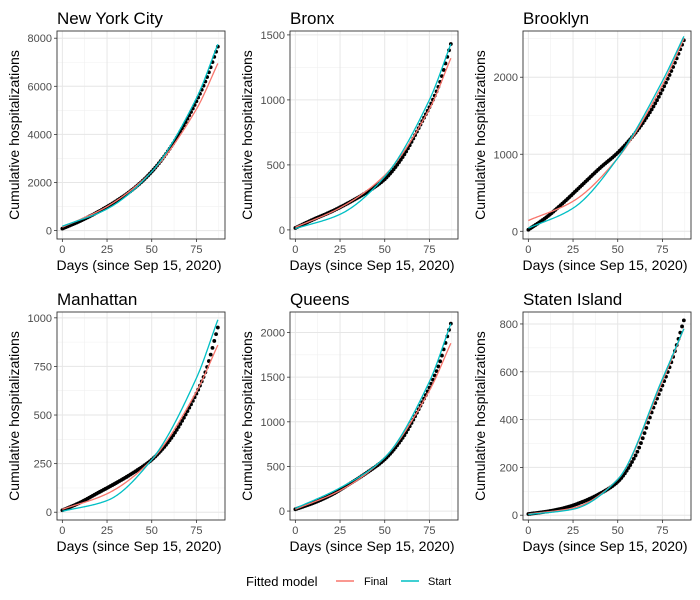 The image size is (700, 600). I want to click on legend: Fitted model Final Start, so click(348, 581).